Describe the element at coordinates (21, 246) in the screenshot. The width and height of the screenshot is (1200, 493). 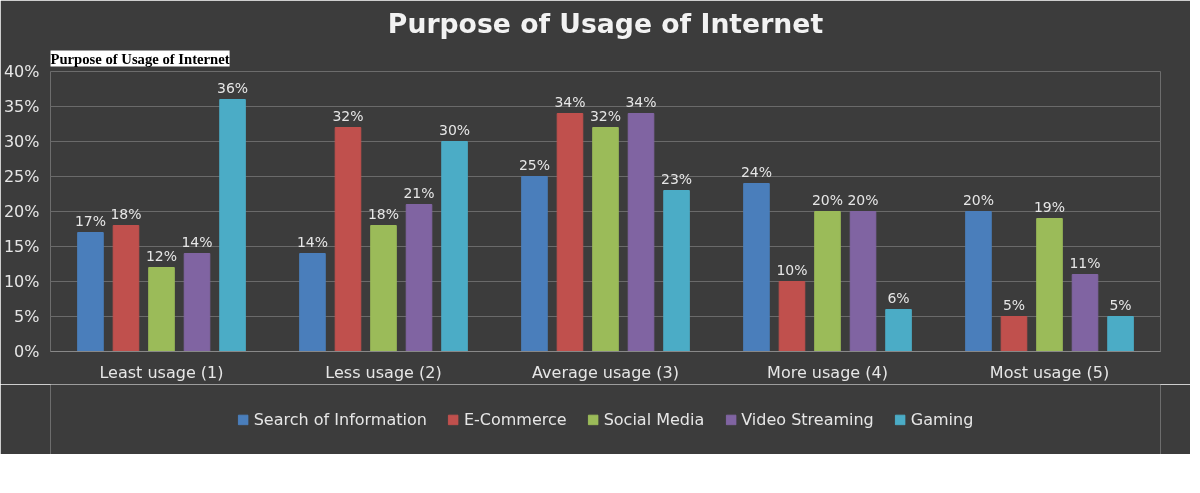
I see `y-tick-label: 15%` at that location.